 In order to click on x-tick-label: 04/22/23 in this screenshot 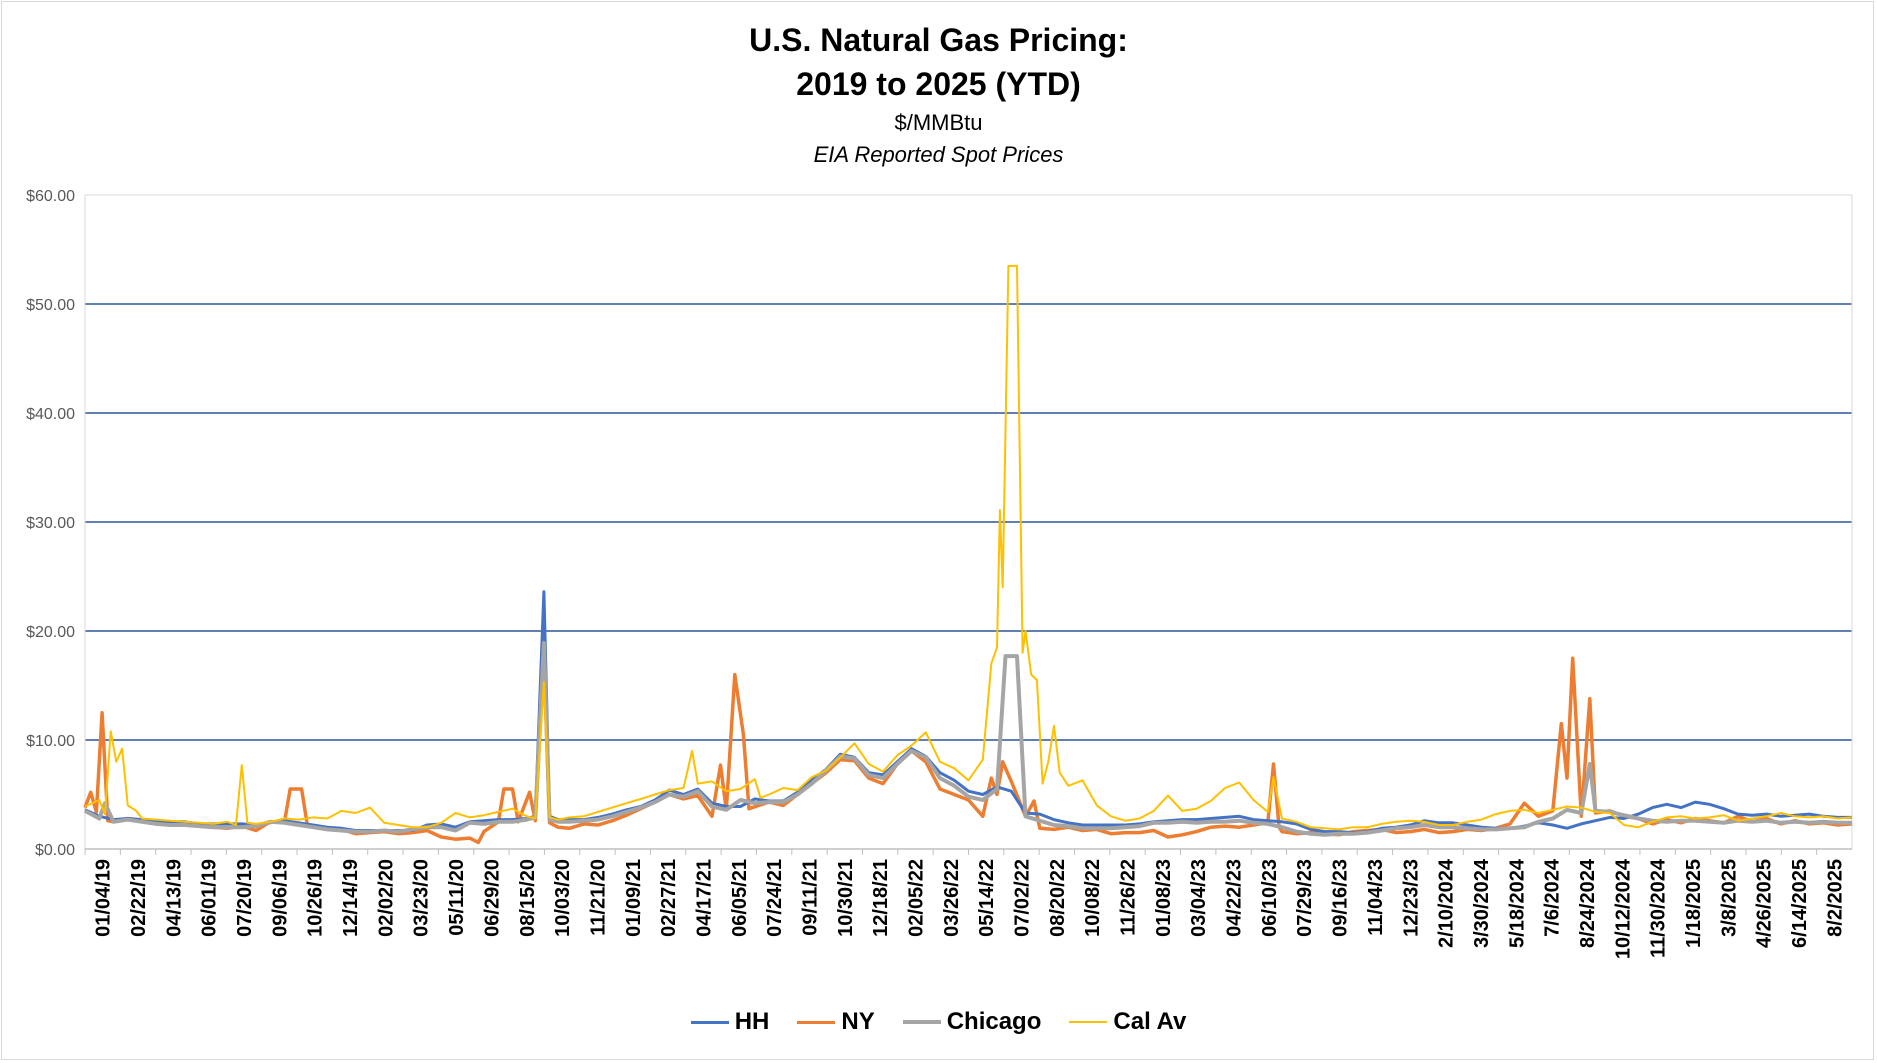, I will do `click(1235, 898)`.